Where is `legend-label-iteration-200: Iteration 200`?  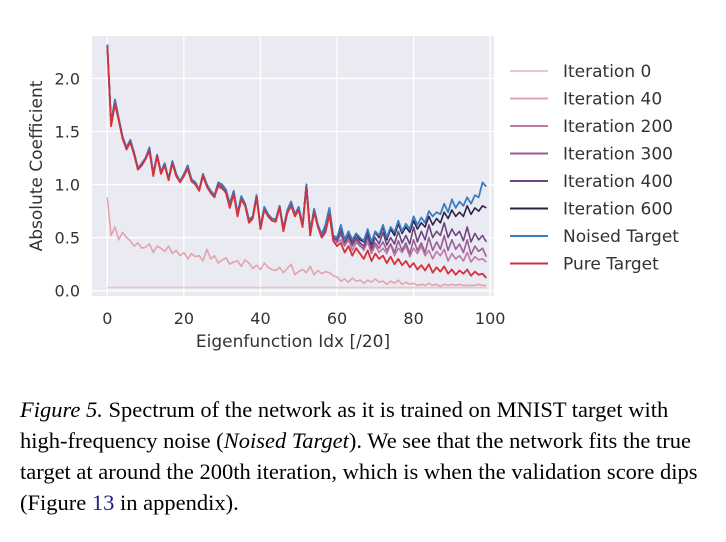
legend-label-iteration-200: Iteration 200 is located at coordinates (618, 127).